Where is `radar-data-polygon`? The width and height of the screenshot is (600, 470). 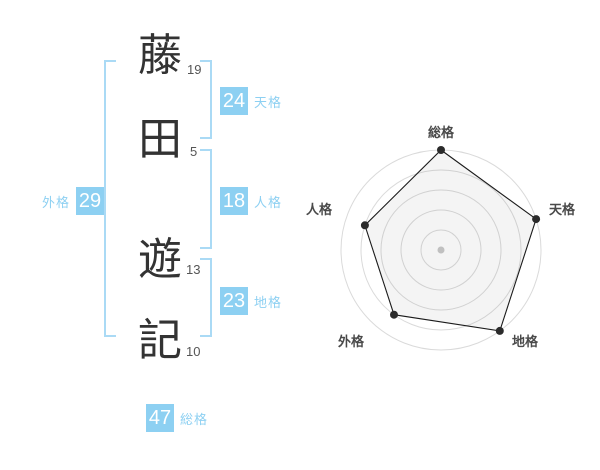
radar-data-polygon is located at coordinates (450, 240).